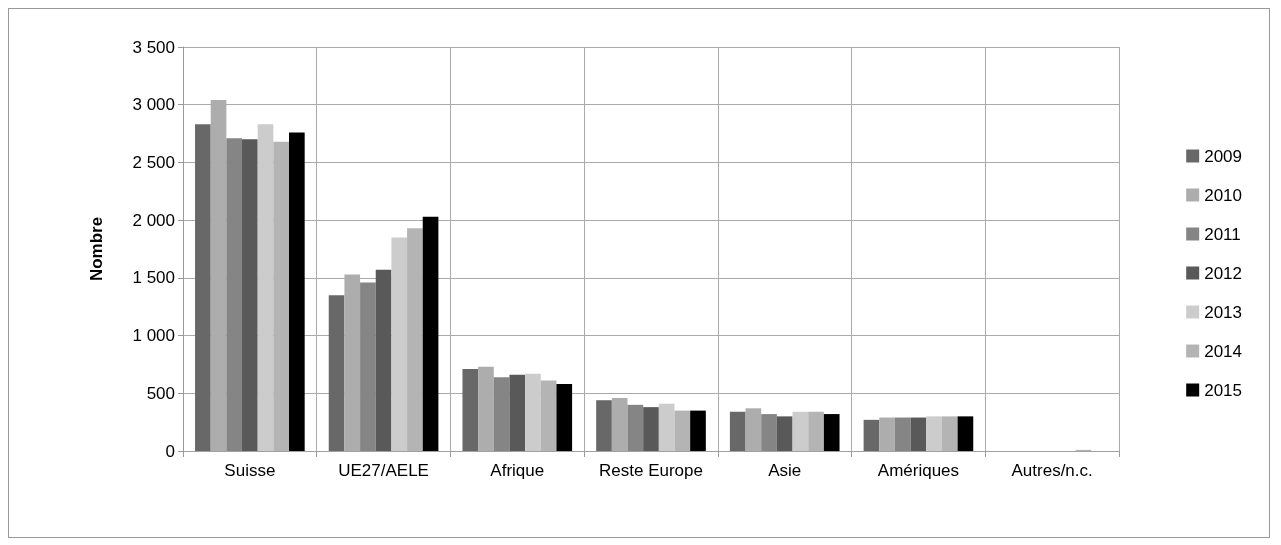 Image resolution: width=1281 pixels, height=545 pixels. What do you see at coordinates (1223, 312) in the screenshot?
I see `legend-label: 2013` at bounding box center [1223, 312].